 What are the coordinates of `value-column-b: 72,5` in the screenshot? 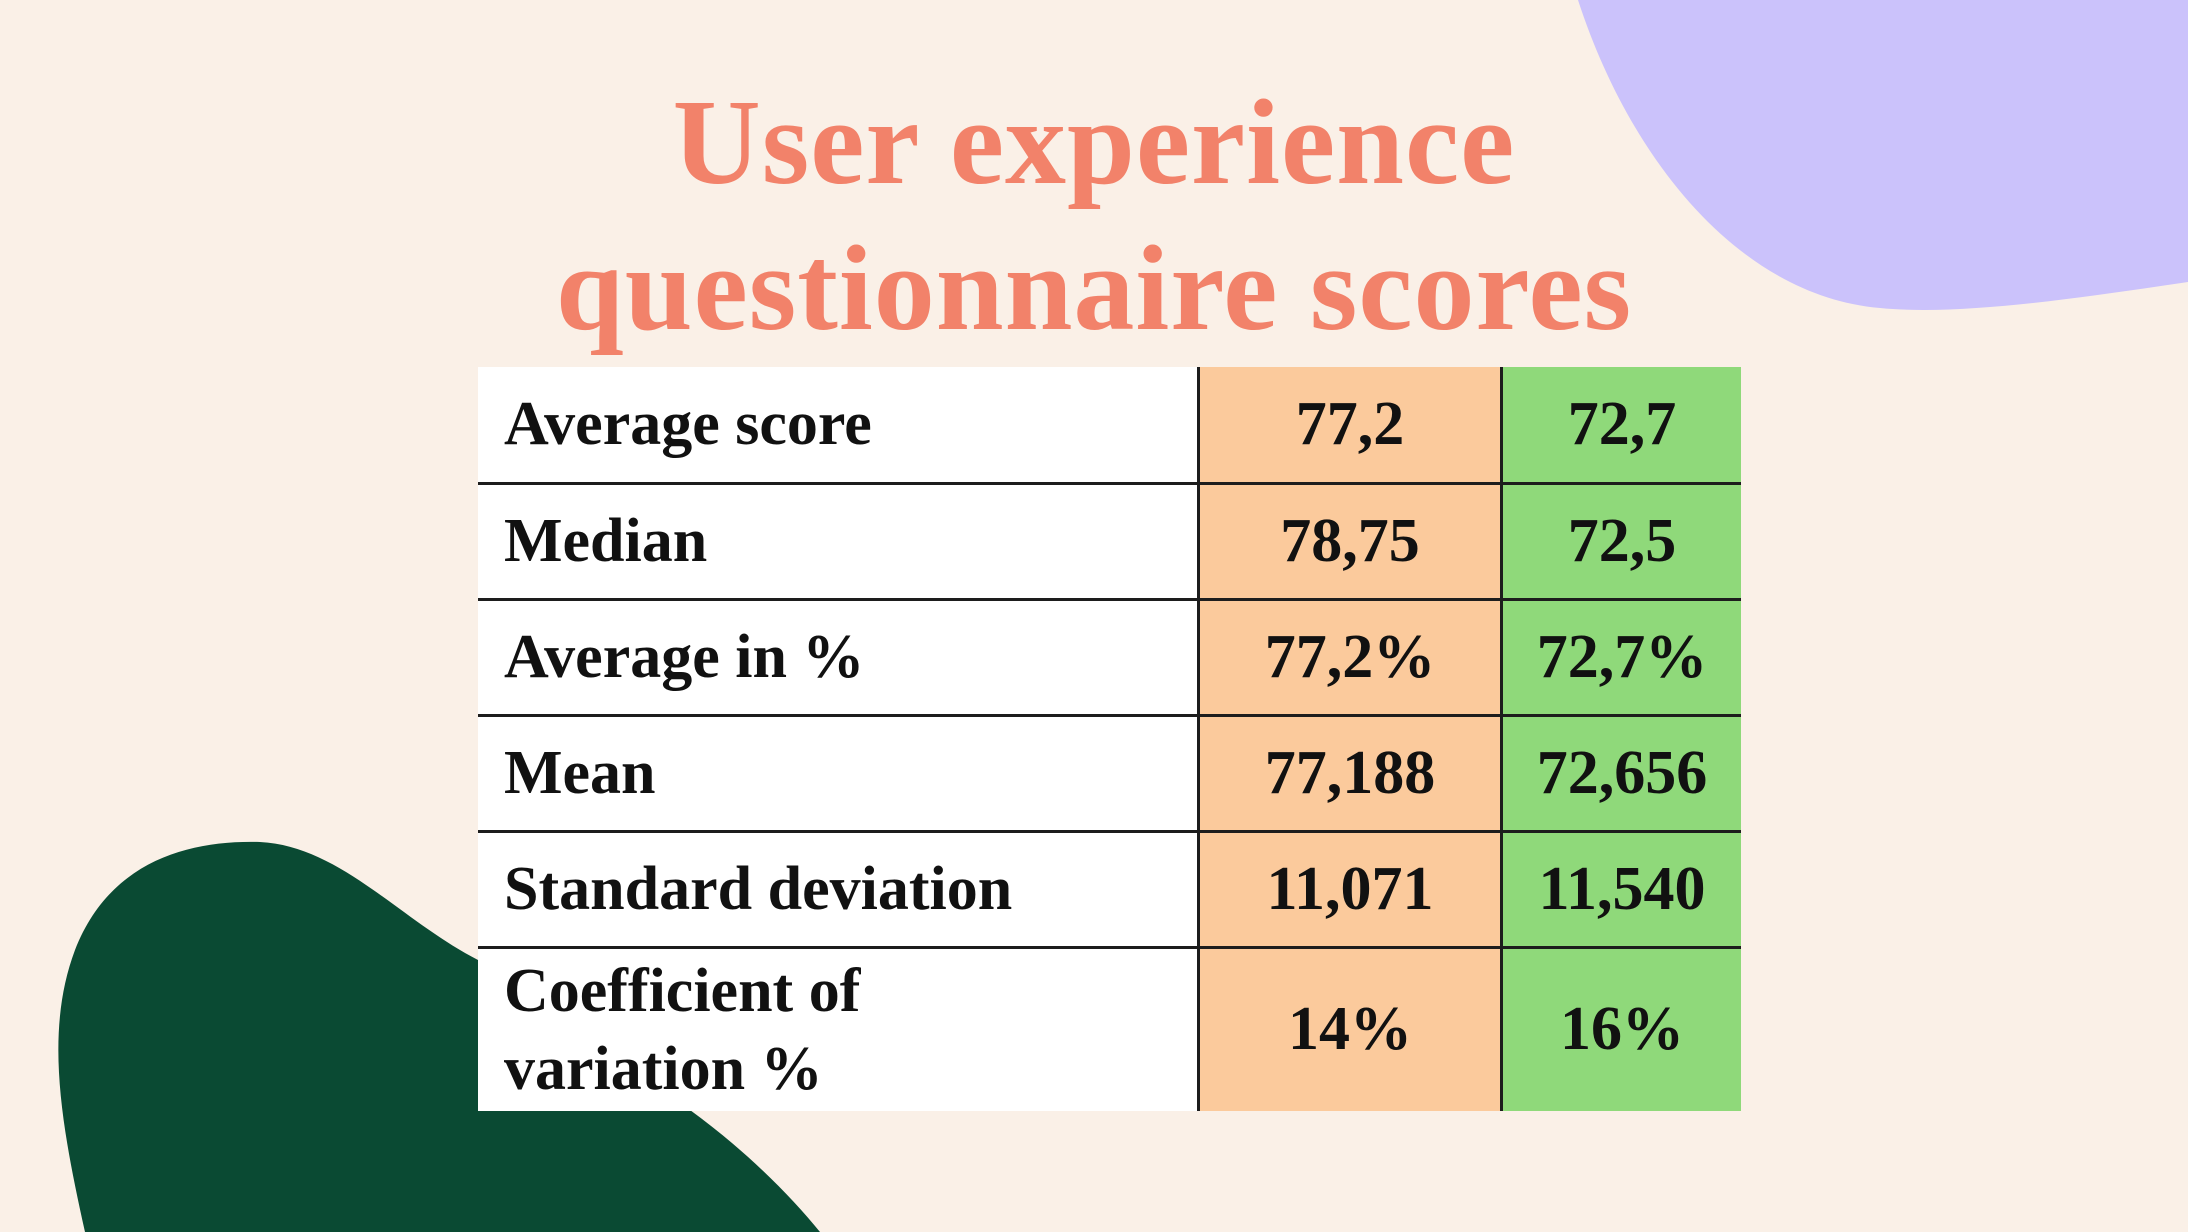 It's located at (1621, 540).